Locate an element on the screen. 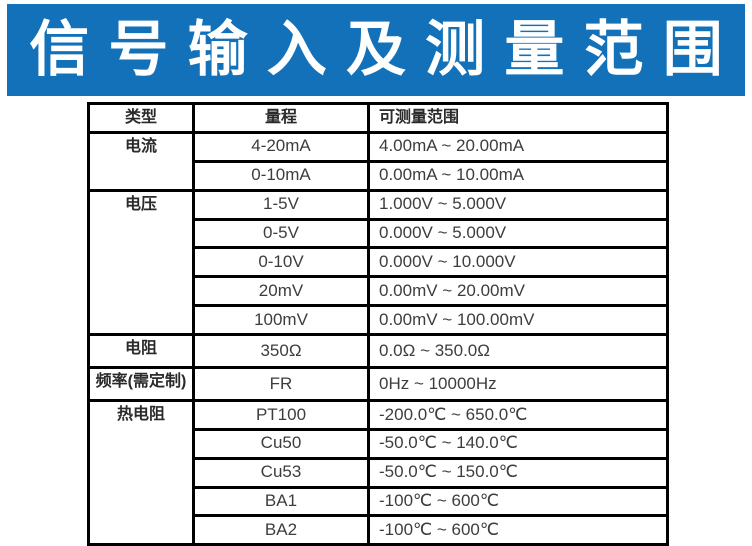 The width and height of the screenshot is (752, 546). measurable-cell: 0.00mA ~ 10.00mA is located at coordinates (518, 175).